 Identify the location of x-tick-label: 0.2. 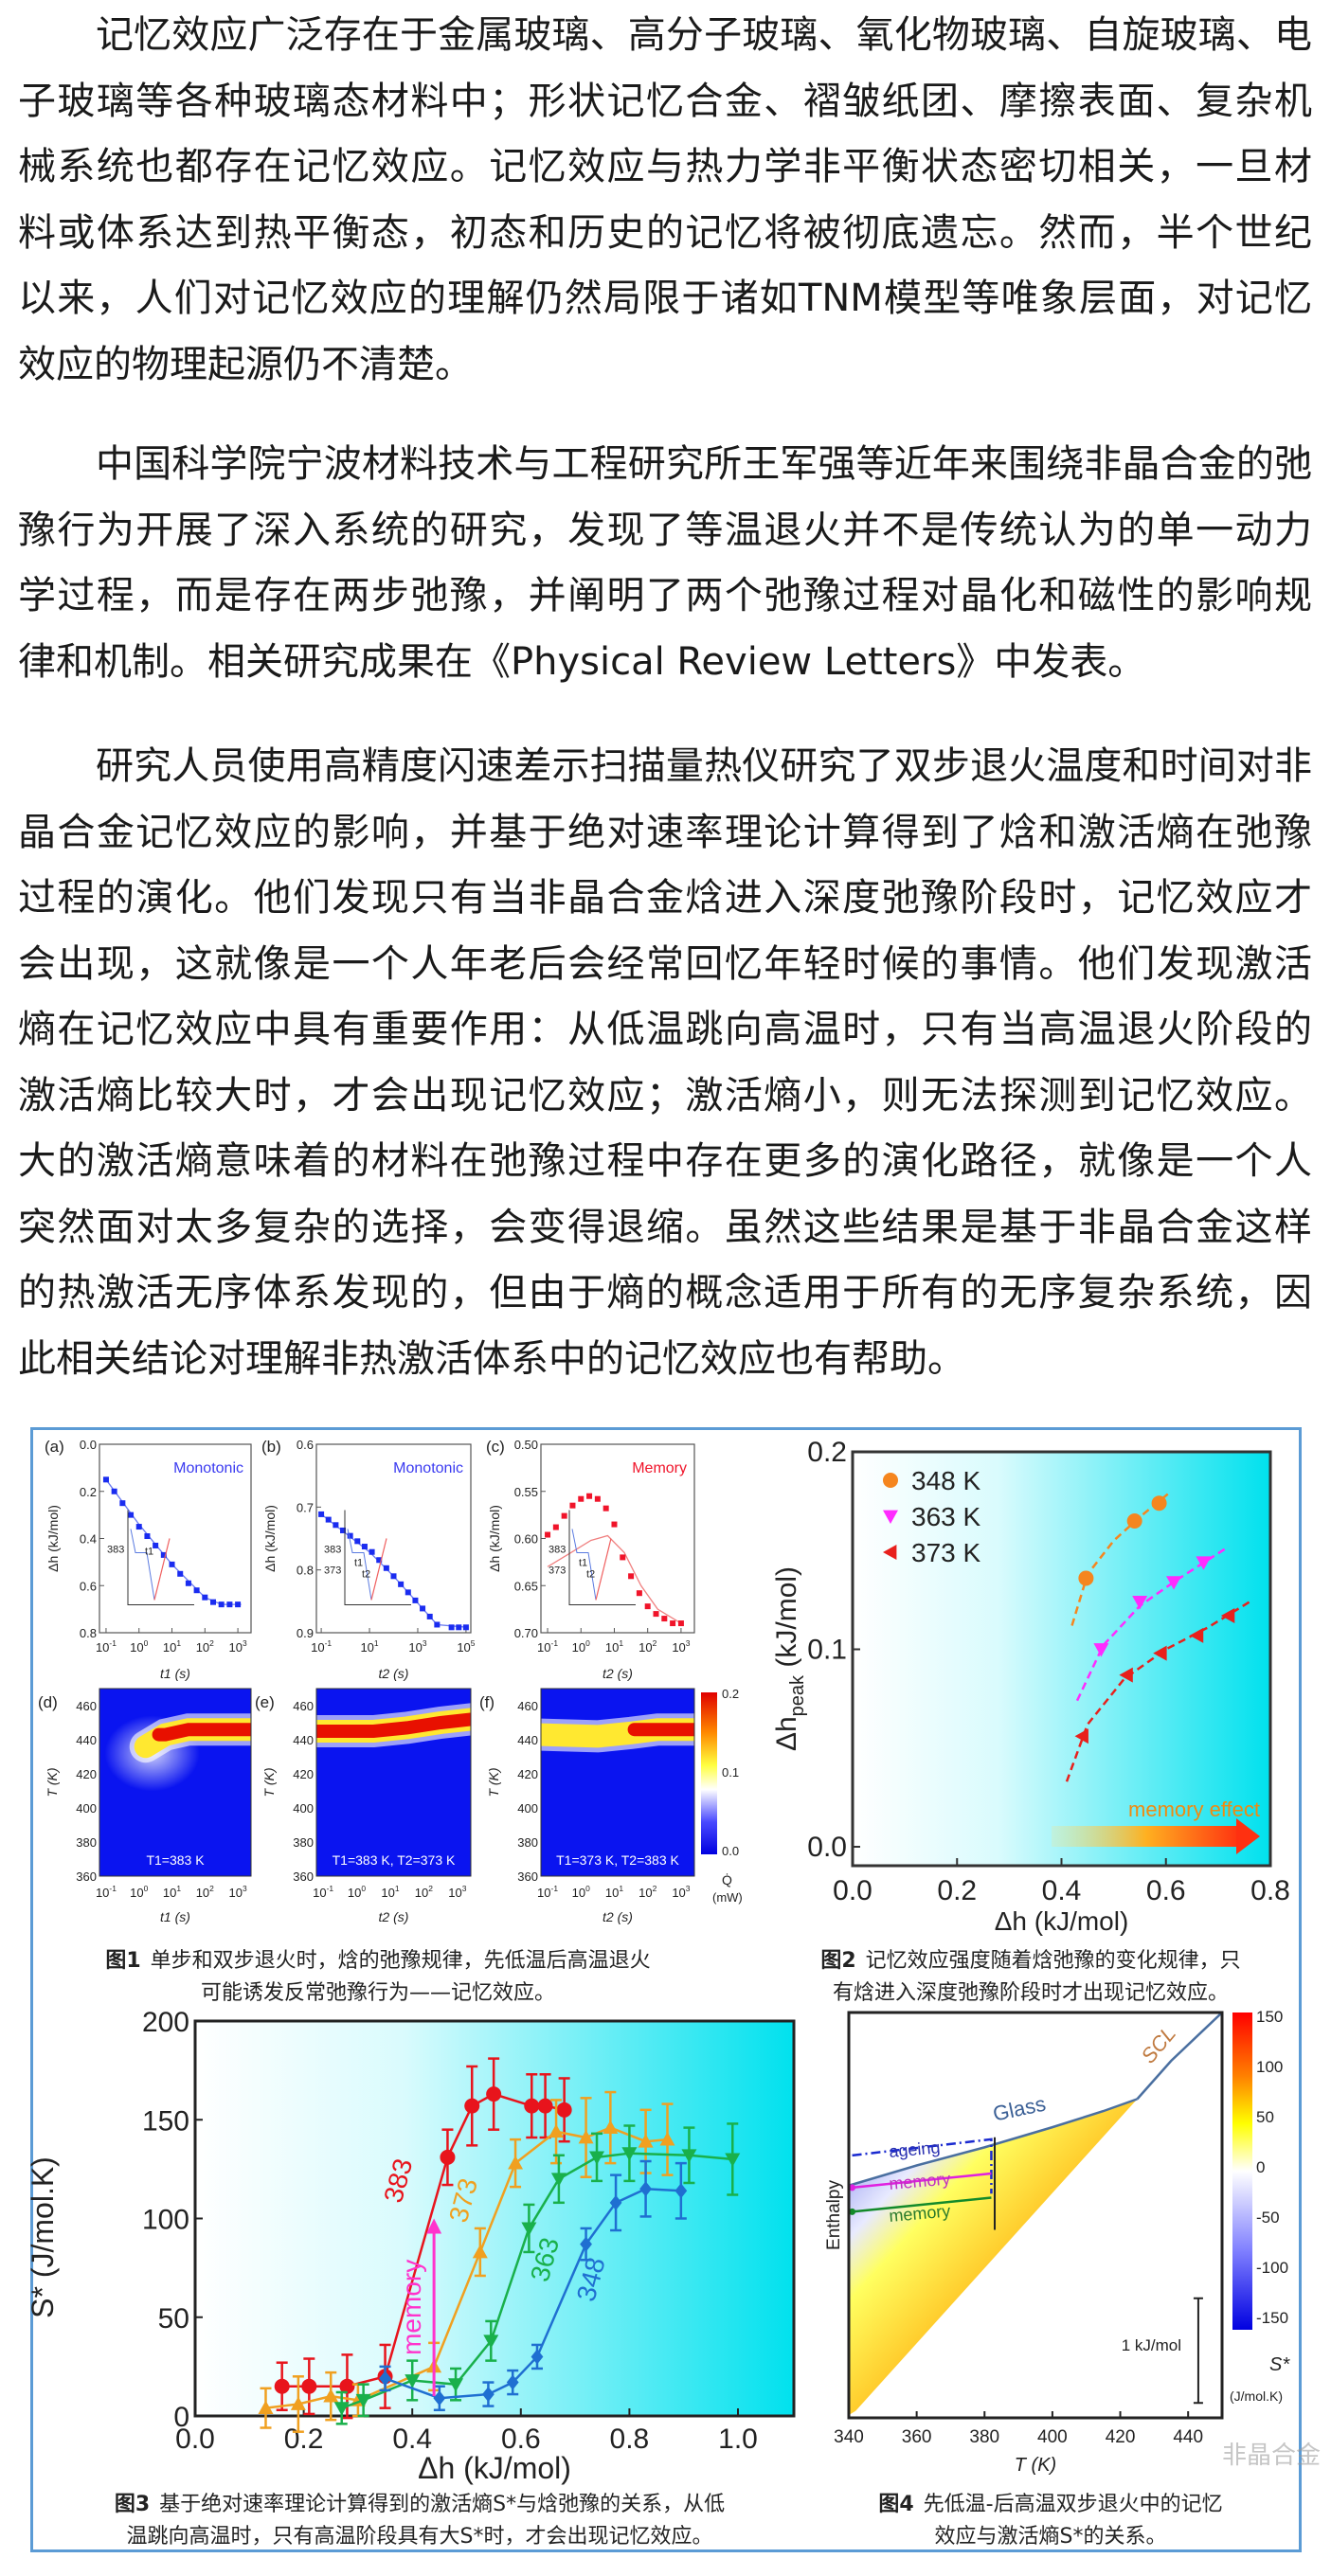
(304, 2439).